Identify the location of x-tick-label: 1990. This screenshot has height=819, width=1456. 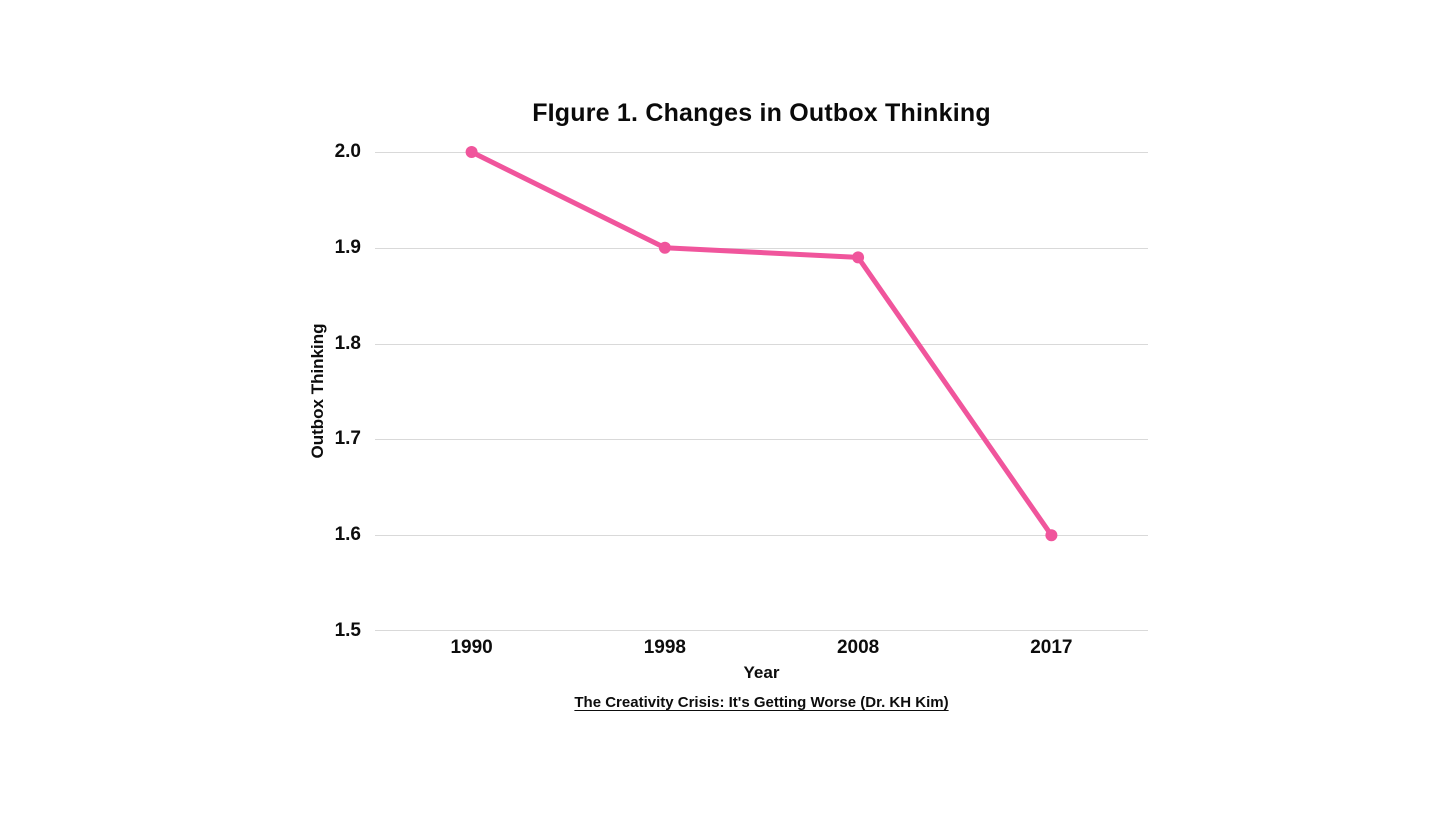
(471, 647).